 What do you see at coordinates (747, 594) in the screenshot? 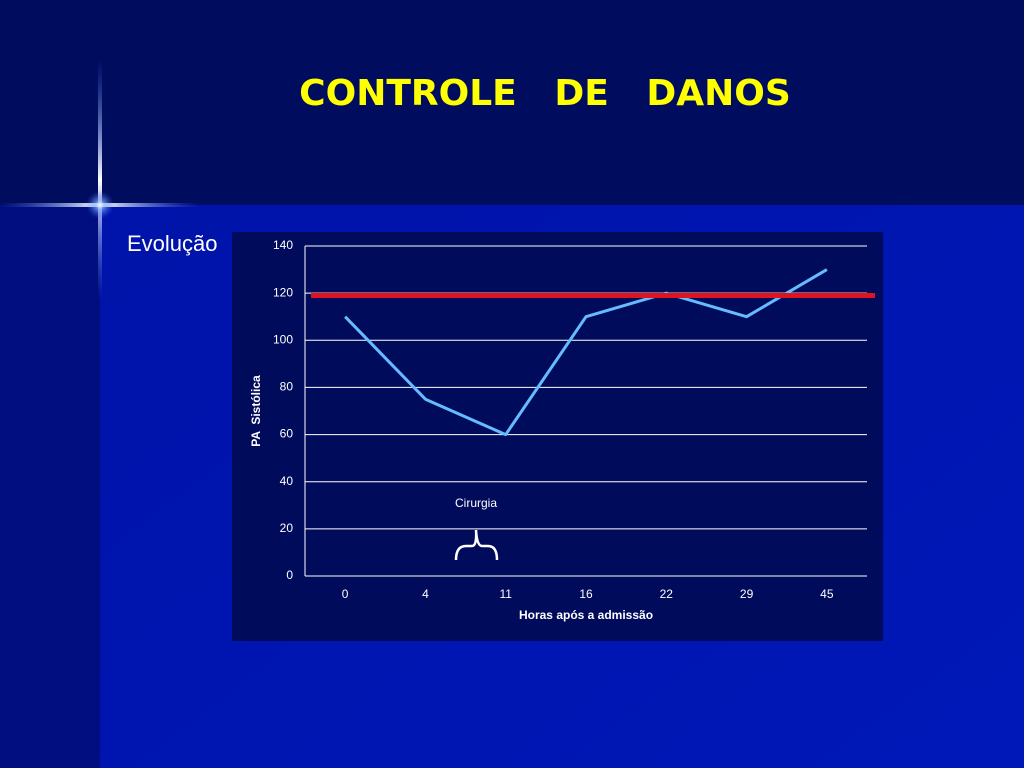
I see `x-tick-label: 29` at bounding box center [747, 594].